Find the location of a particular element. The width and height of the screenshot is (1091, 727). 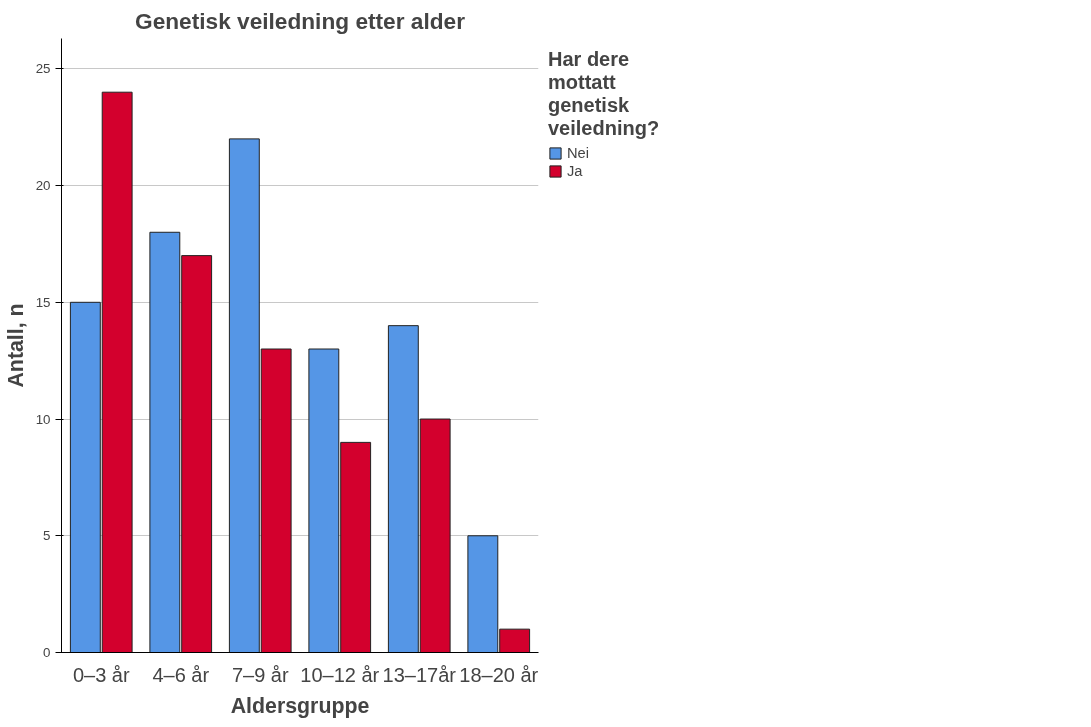

y-tick-label: 15 is located at coordinates (43, 302).